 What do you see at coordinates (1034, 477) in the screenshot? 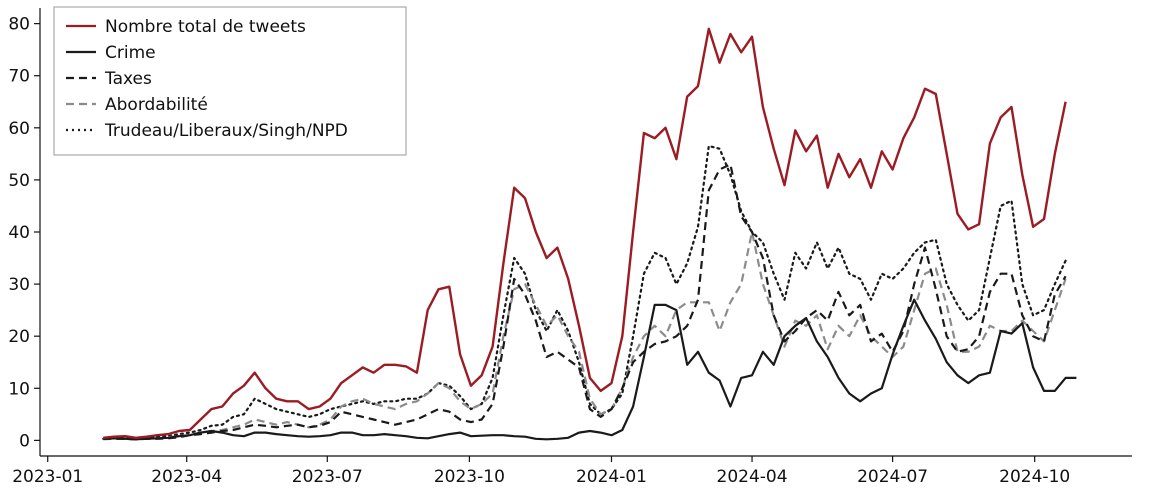
I see `x-tick-label: 2024-10` at bounding box center [1034, 477].